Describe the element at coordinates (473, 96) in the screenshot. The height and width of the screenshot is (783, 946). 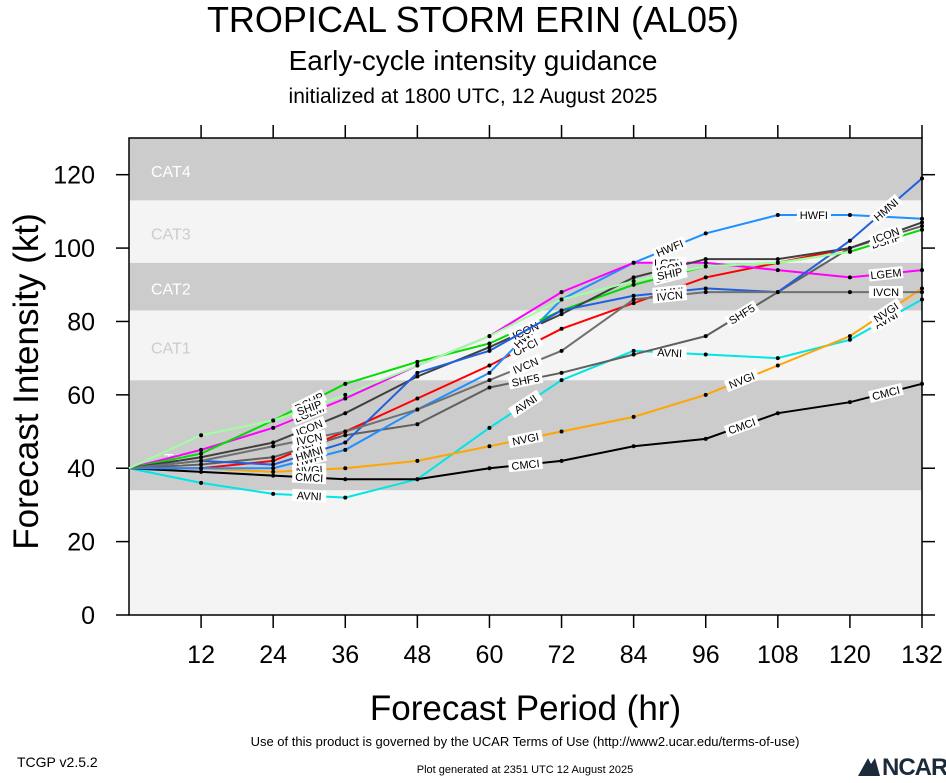
I see `initialization-time: initialized at 1800 UTC, 12 August 2025` at that location.